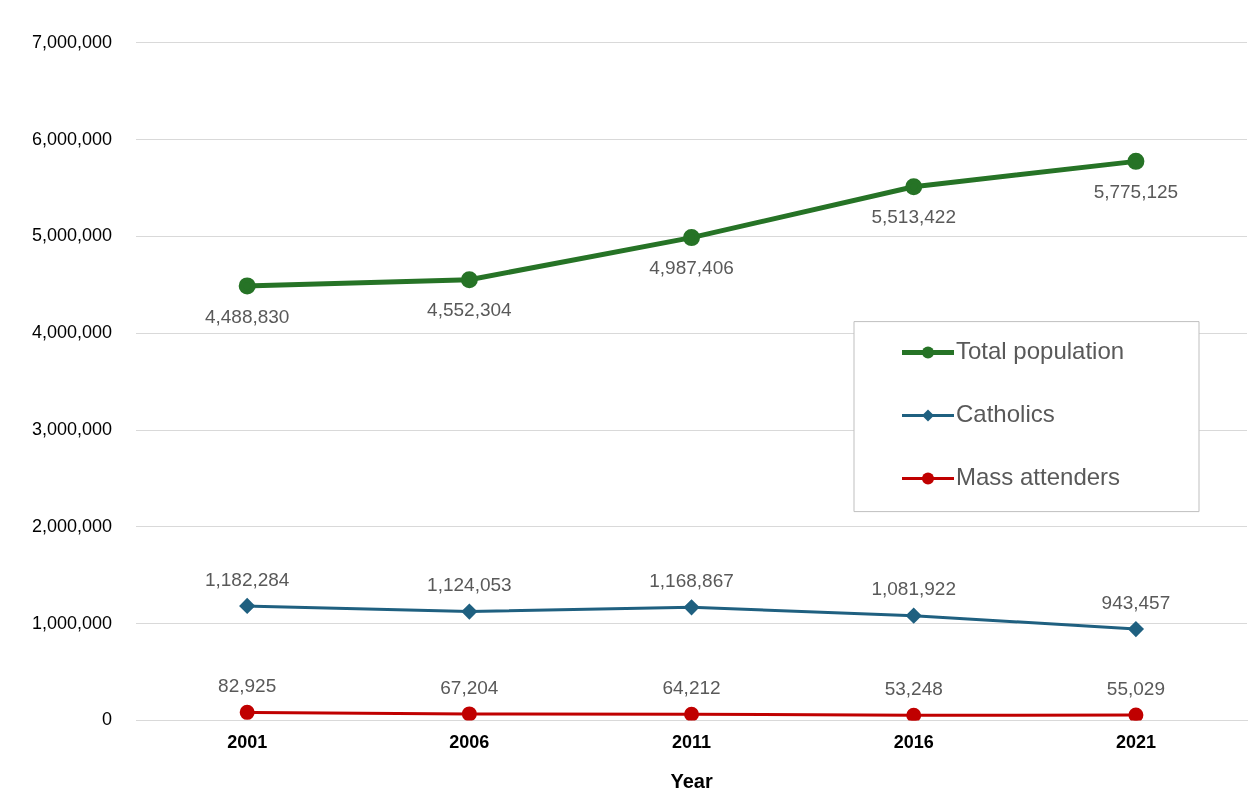 This screenshot has width=1258, height=800. I want to click on data-label: 4,987,406, so click(691, 268).